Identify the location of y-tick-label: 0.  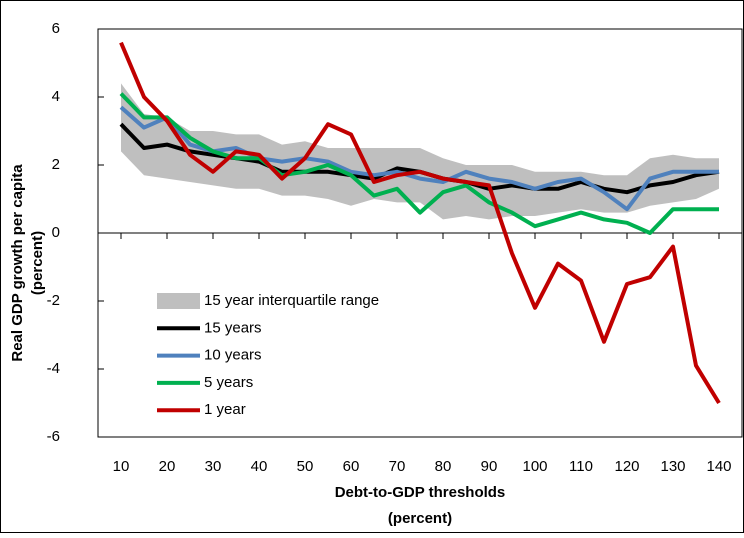
(56, 232).